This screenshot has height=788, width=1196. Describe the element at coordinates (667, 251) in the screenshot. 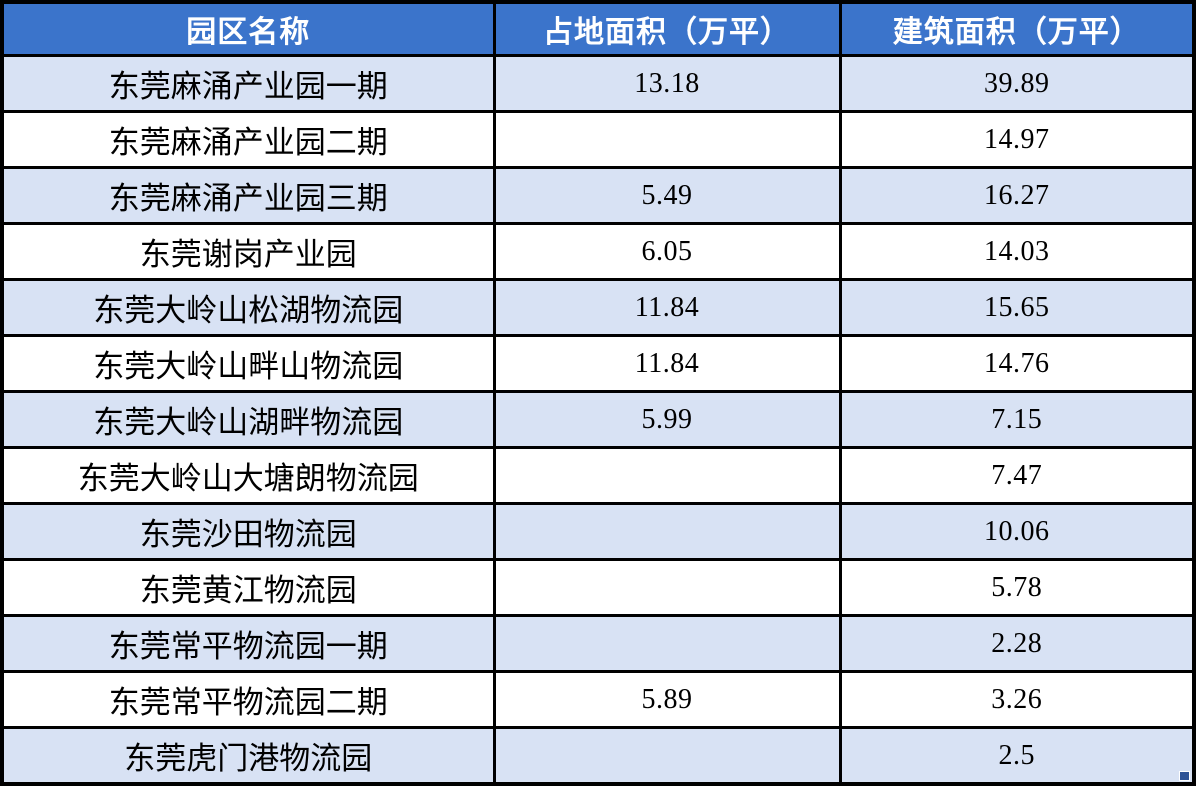

I see `land-area-cell: 6.05` at that location.